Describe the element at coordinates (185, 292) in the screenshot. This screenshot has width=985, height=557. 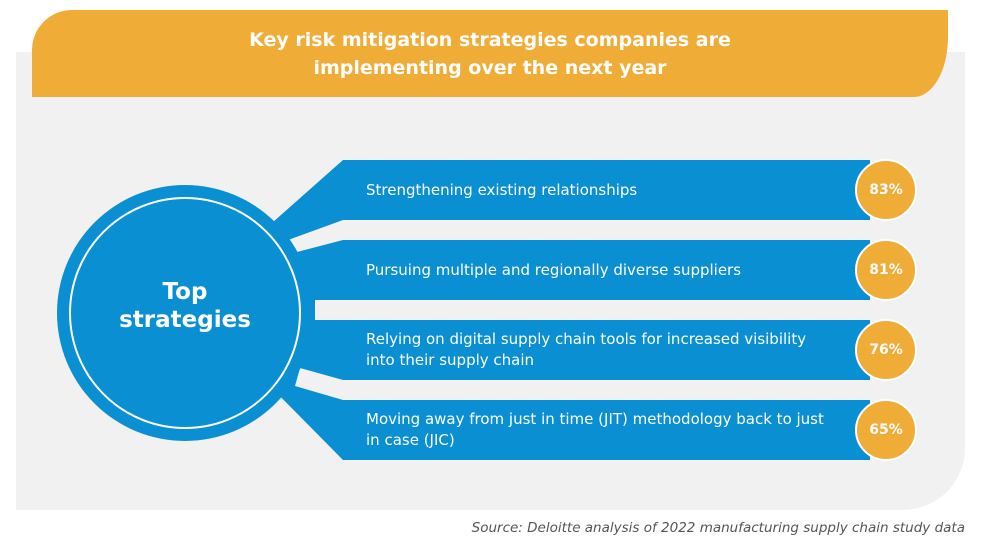
I see `center-label-line1: Top` at that location.